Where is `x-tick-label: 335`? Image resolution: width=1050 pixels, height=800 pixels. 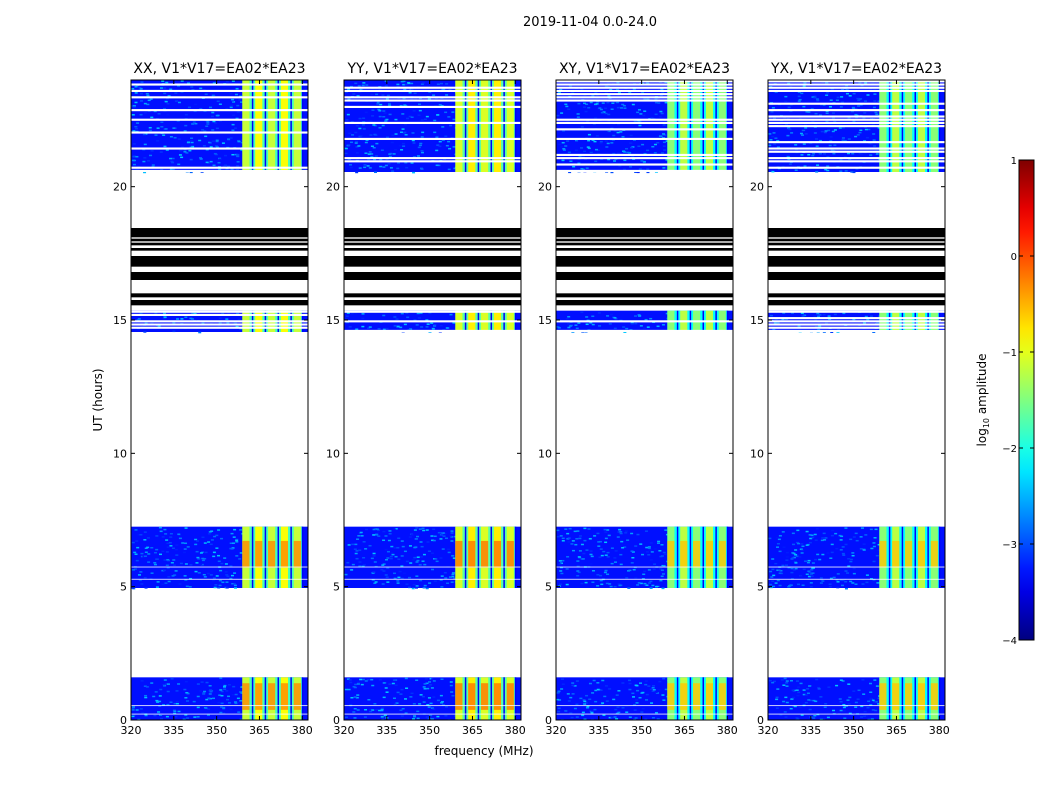
x-tick-label: 335 is located at coordinates (173, 730).